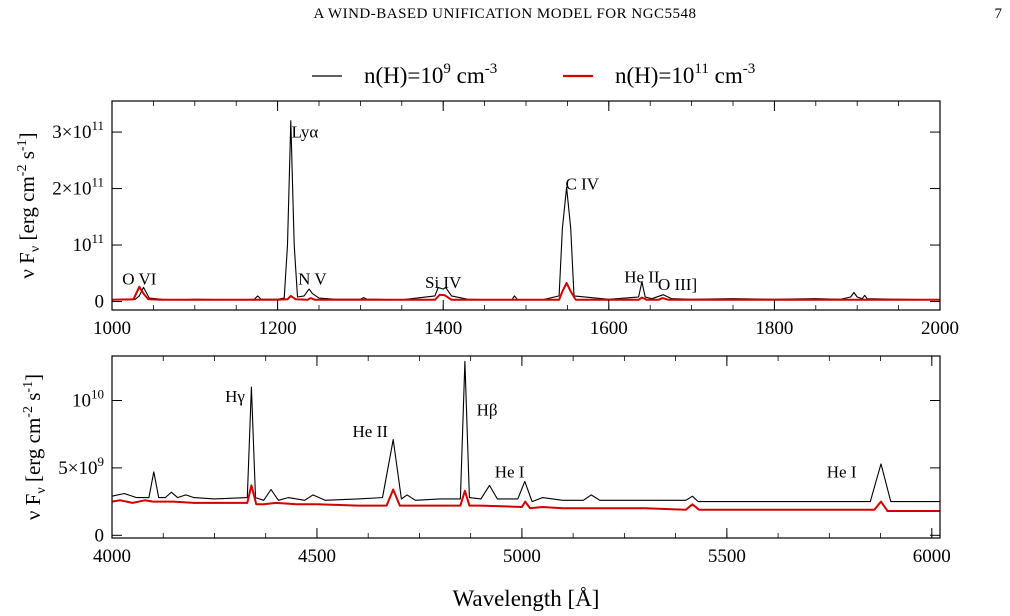 Image resolution: width=1010 pixels, height=616 pixels. What do you see at coordinates (278, 328) in the screenshot?
I see `x-tick-label: 1200` at bounding box center [278, 328].